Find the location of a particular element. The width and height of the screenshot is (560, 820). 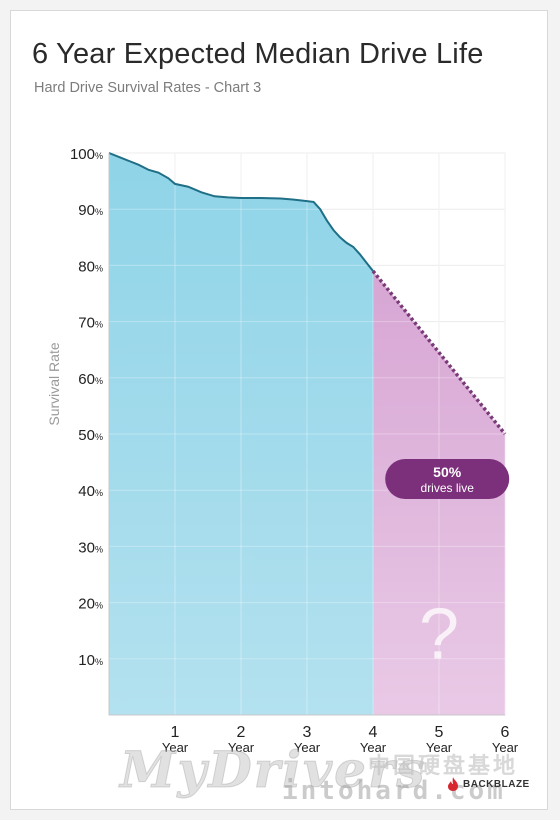

y-tick-number: 90 is located at coordinates (86, 210).